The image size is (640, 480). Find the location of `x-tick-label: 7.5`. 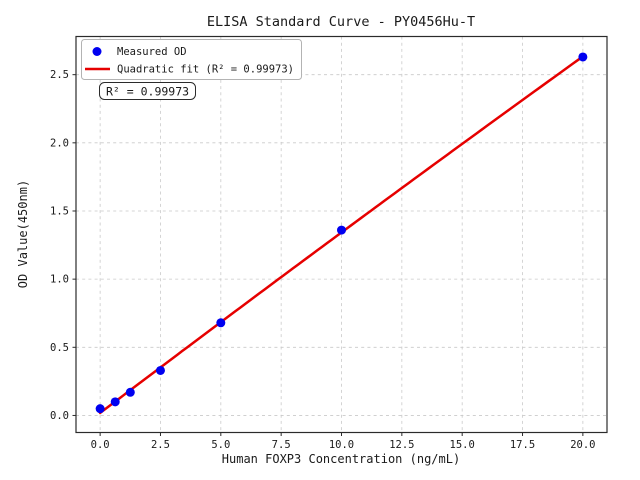

x-tick-label: 7.5 is located at coordinates (281, 445).